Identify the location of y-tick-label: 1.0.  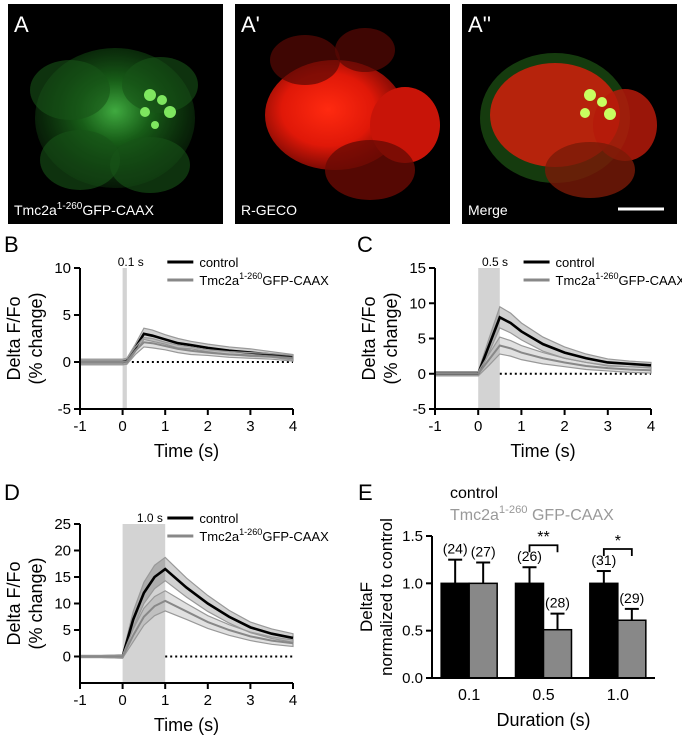
(412, 583).